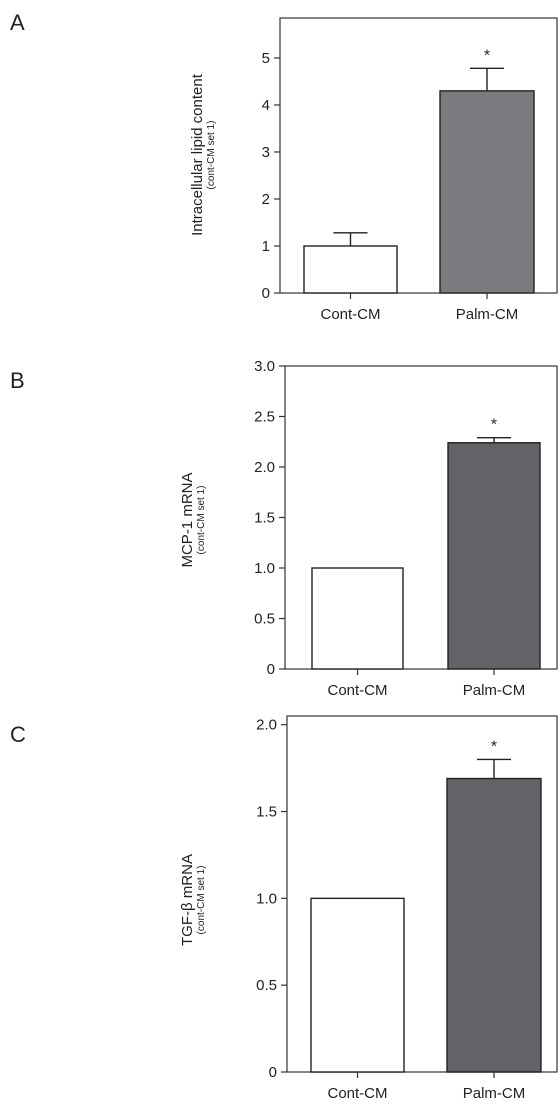  Describe the element at coordinates (266, 246) in the screenshot. I see `y-tick-label: 1` at that location.